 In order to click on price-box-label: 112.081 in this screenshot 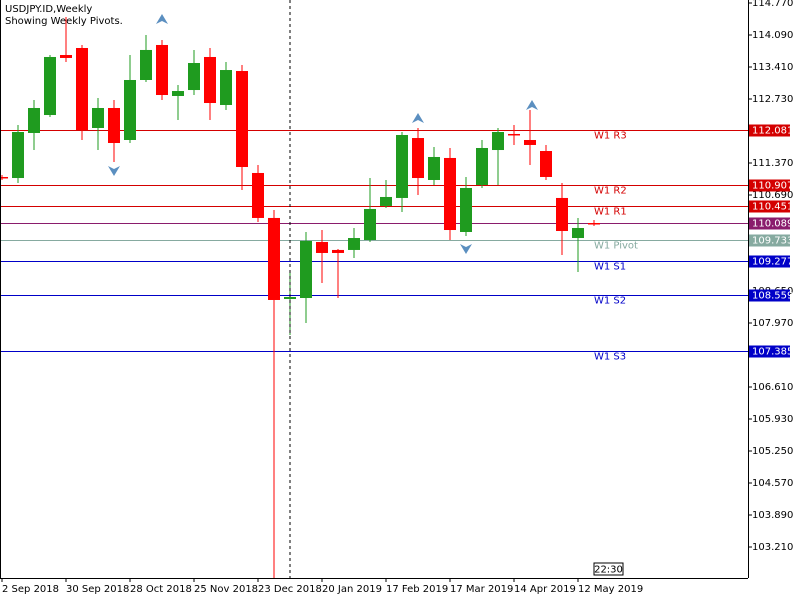, I will do `click(772, 131)`.